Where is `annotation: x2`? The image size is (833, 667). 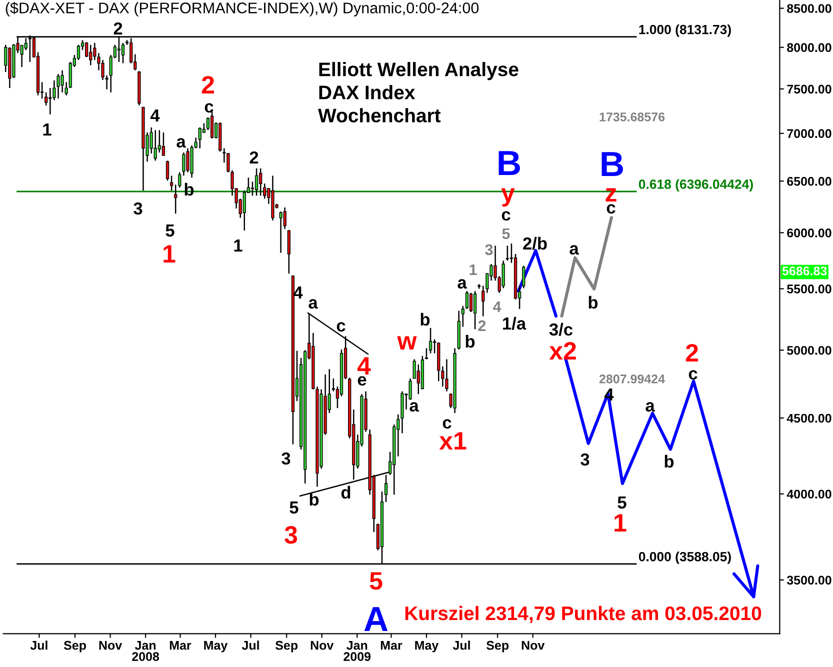 annotation: x2 is located at coordinates (562, 351).